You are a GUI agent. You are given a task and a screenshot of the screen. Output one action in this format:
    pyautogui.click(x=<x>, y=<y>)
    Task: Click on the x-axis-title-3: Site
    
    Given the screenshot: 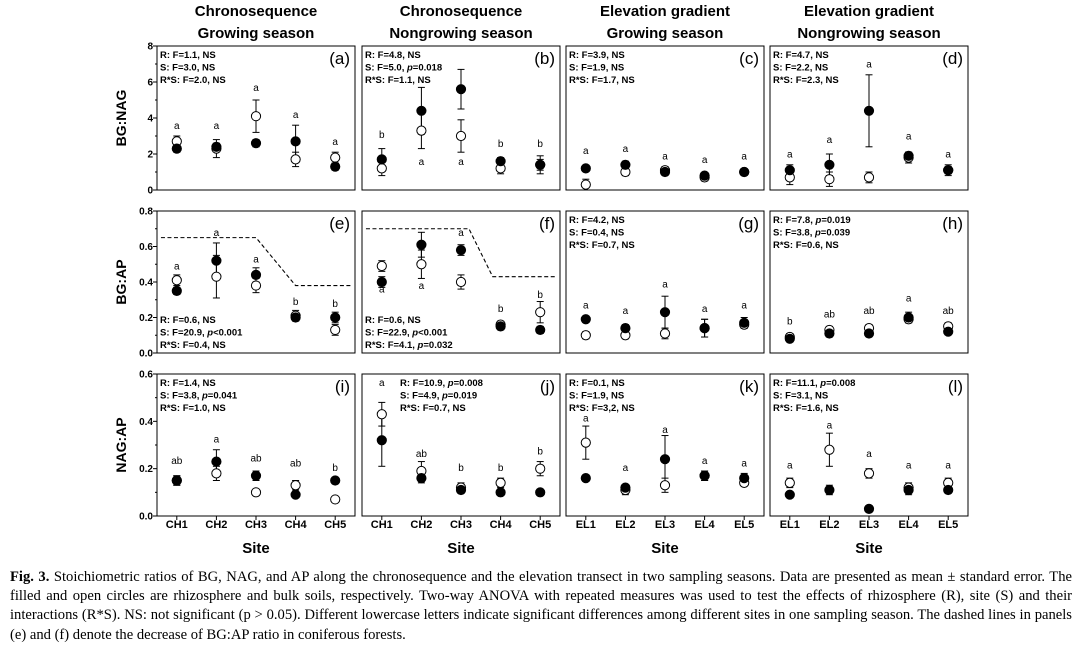 What is the action you would take?
    pyautogui.click(x=665, y=548)
    